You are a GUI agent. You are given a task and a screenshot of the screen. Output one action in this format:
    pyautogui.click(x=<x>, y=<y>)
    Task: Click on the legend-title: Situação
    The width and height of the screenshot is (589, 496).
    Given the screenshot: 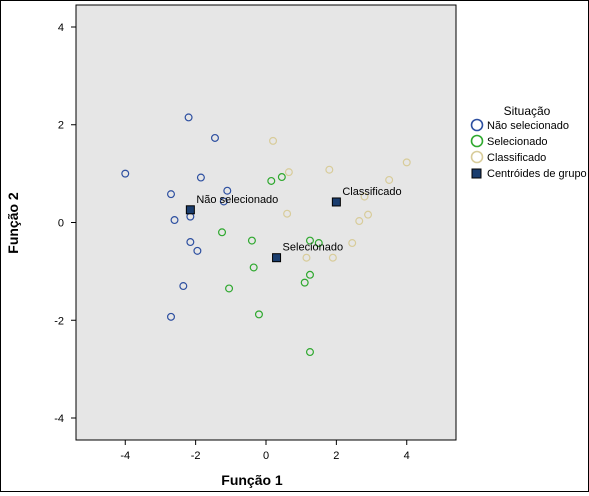 What is the action you would take?
    pyautogui.click(x=527, y=111)
    